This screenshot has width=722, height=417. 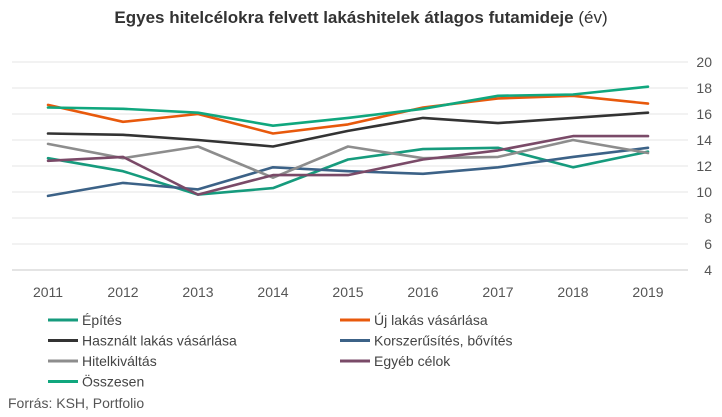 I want to click on legend-label: Használt lakás vásárlása, so click(x=159, y=341).